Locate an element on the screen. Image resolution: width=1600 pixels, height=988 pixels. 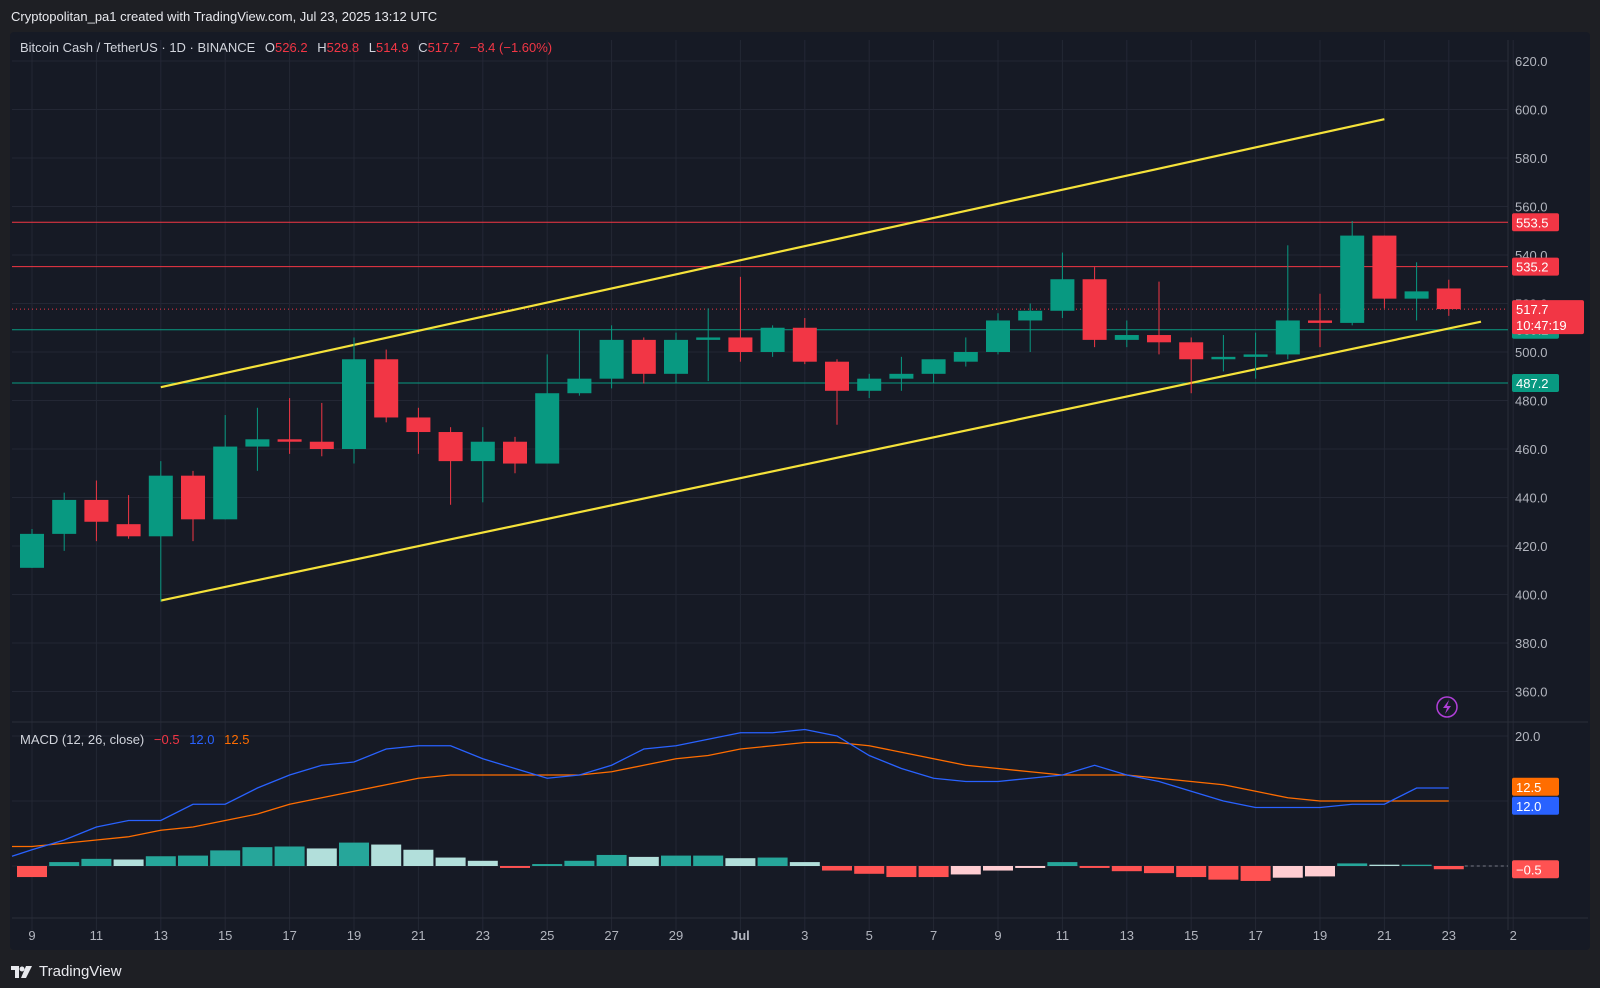
level-tag-487.2: 487.2 is located at coordinates (1535, 383).